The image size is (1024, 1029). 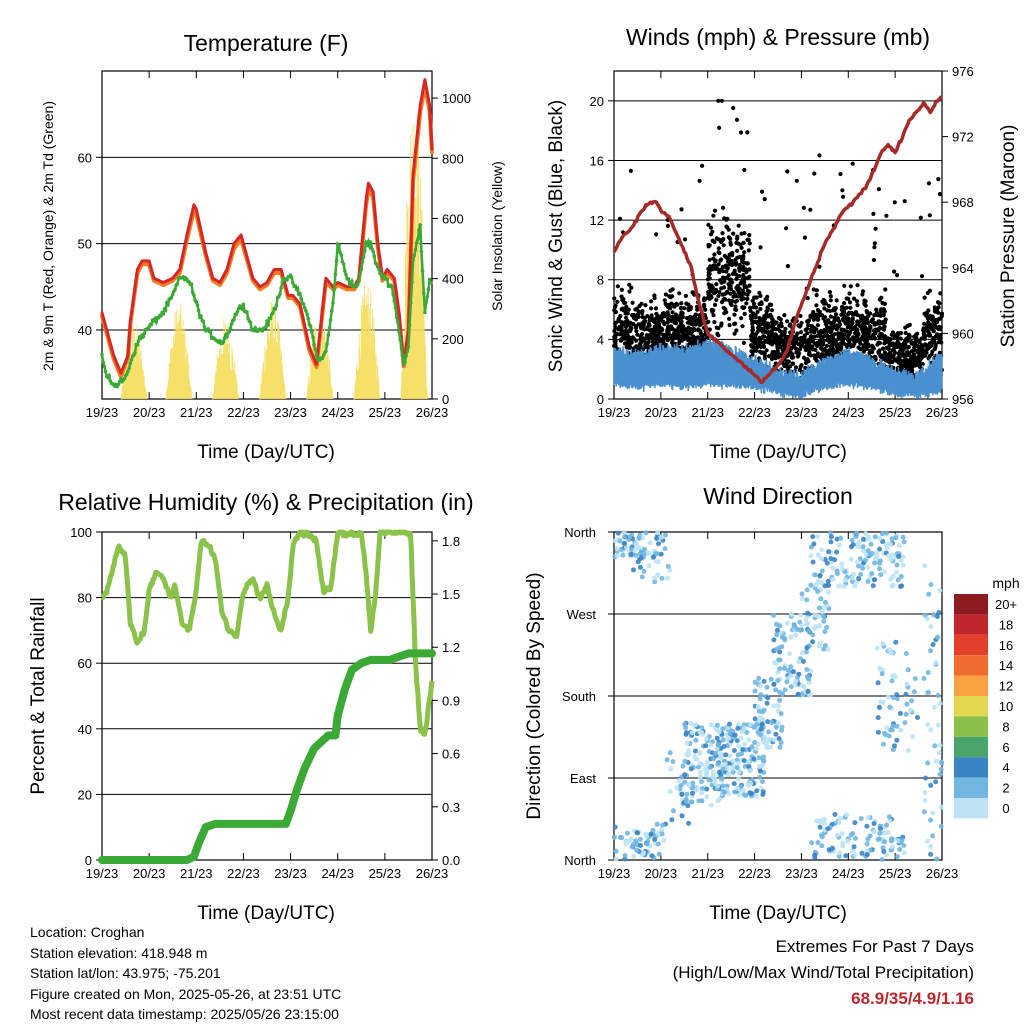 I want to click on x-tick-label: 21/23, so click(x=707, y=873).